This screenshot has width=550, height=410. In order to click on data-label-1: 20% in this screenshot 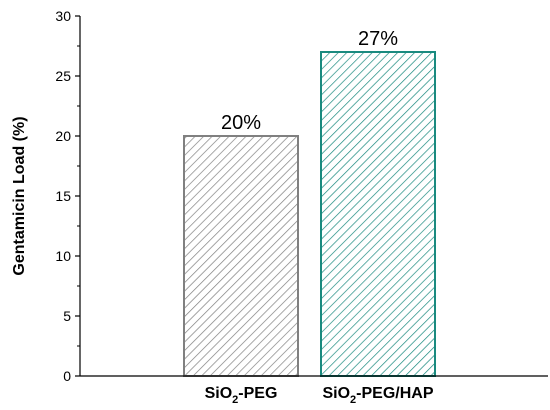, I will do `click(241, 123)`.